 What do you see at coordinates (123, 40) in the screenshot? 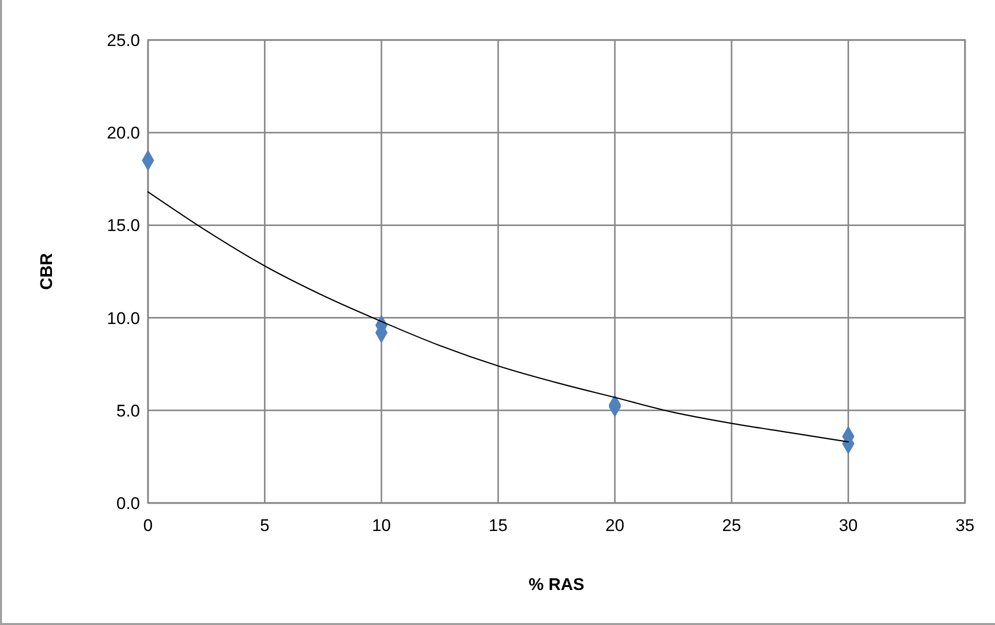
I see `y-tick-label: 25.0` at bounding box center [123, 40].